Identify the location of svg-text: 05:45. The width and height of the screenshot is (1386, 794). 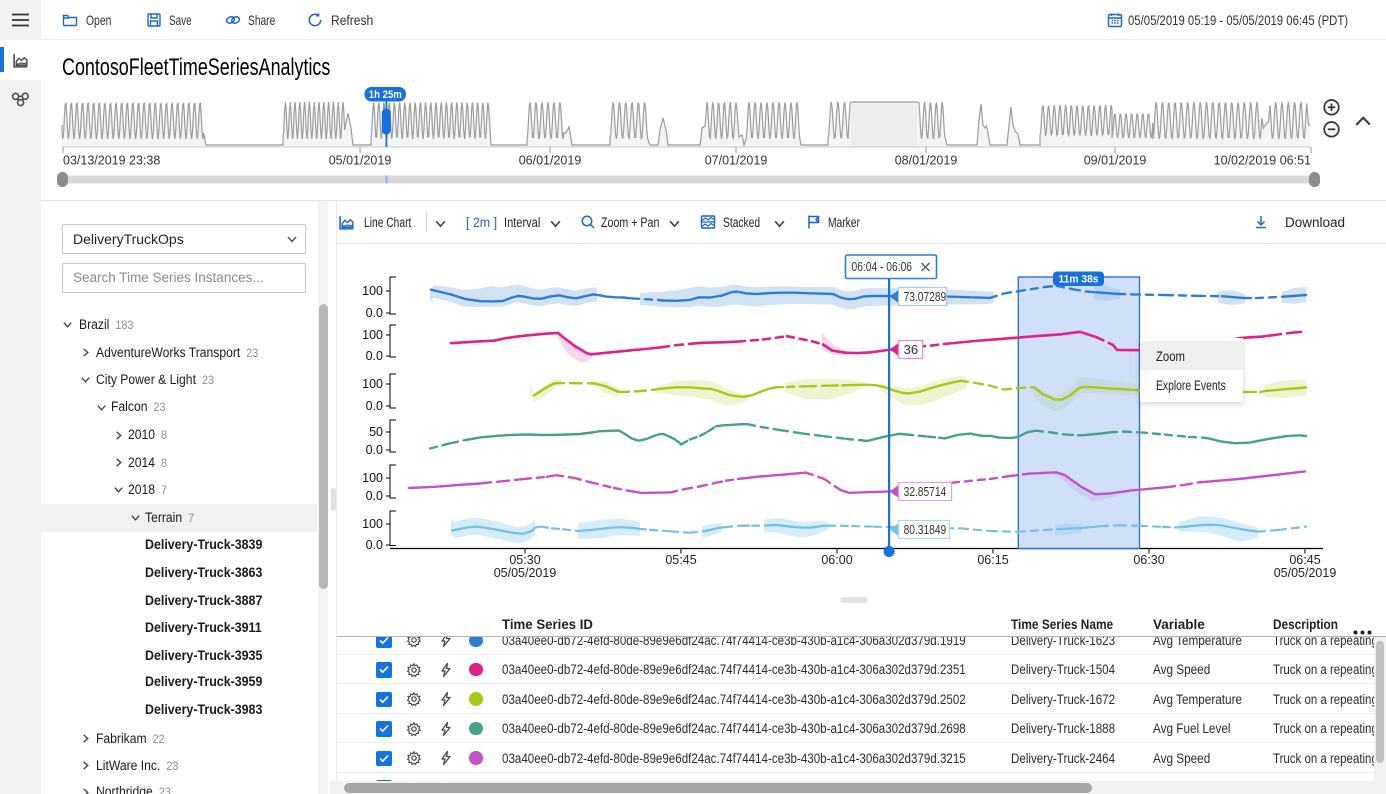
(680, 560).